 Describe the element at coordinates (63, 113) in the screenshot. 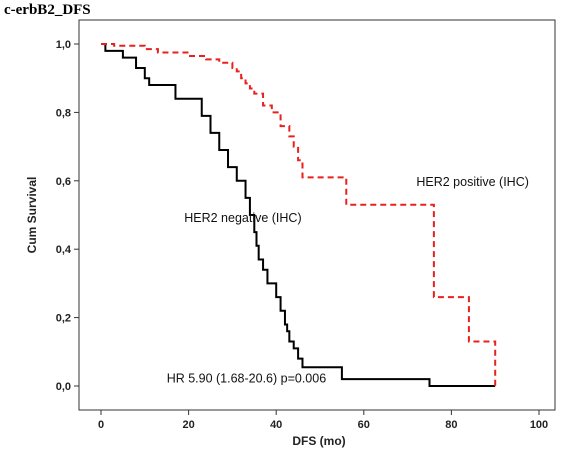

I see `y-tick-label: 0,8` at that location.